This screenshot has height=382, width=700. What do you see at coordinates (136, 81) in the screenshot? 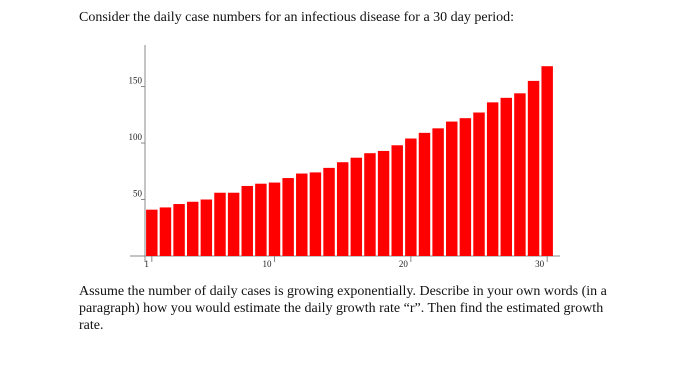
I see `y-tick-label: 150` at bounding box center [136, 81].